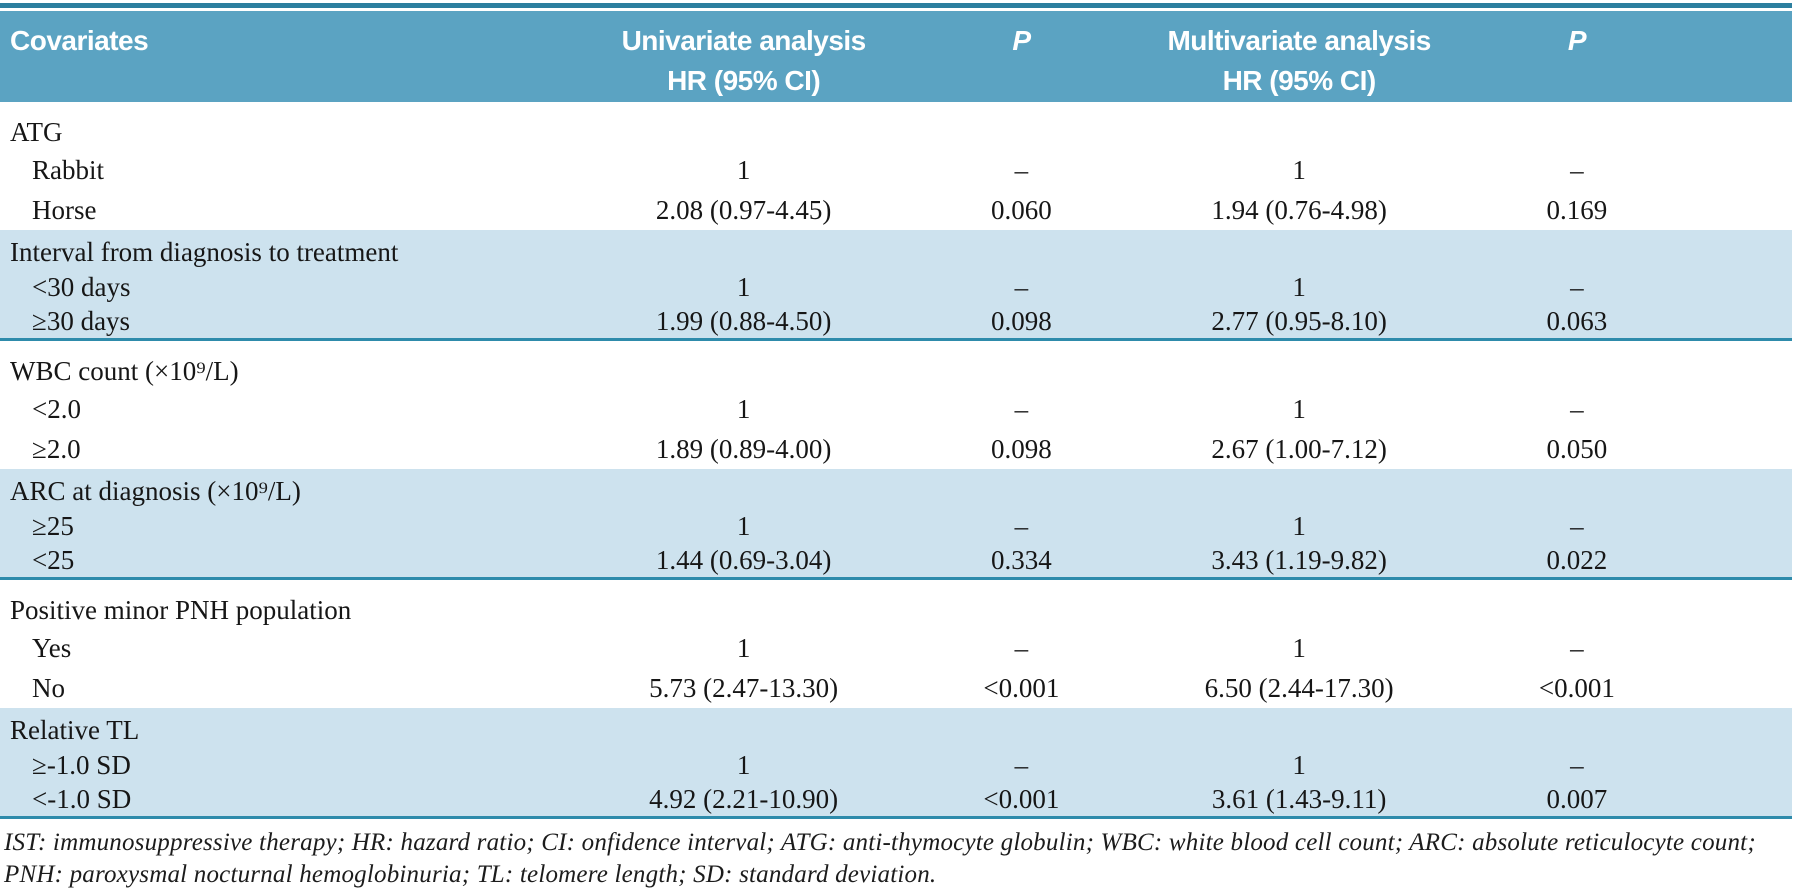 The image size is (1800, 892). I want to click on multivariate-p-value: <0.001, so click(1576, 687).